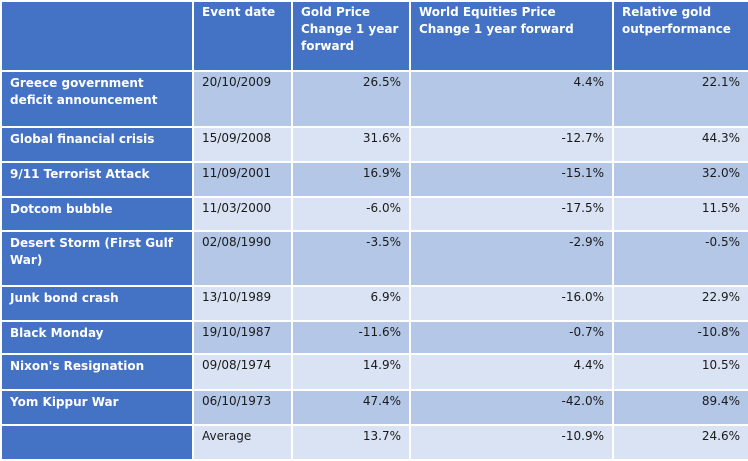 This screenshot has width=748, height=461. Describe the element at coordinates (511, 144) in the screenshot. I see `equities-change: -12.7%` at that location.